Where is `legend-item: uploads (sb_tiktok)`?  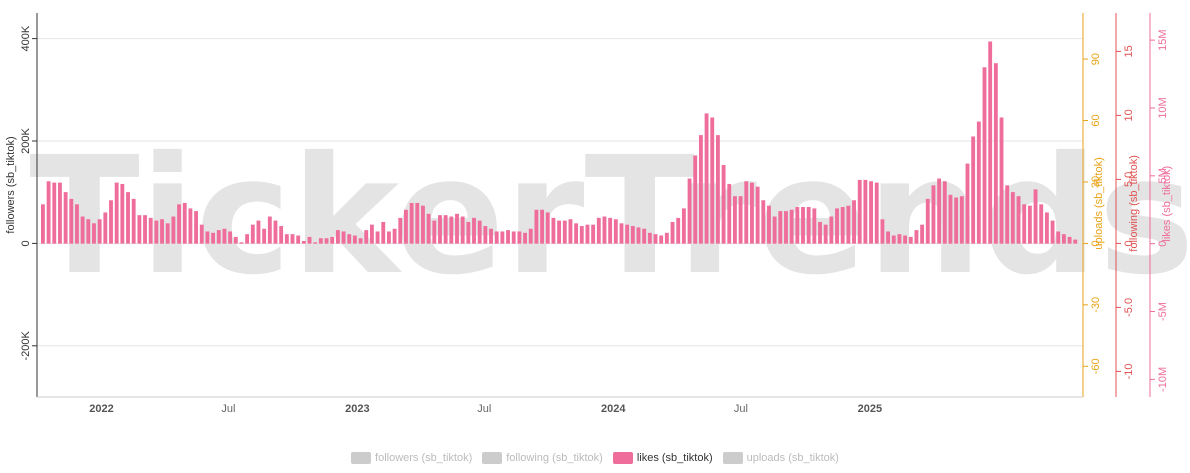
legend-item: uploads (sb_tiktok) is located at coordinates (780, 458).